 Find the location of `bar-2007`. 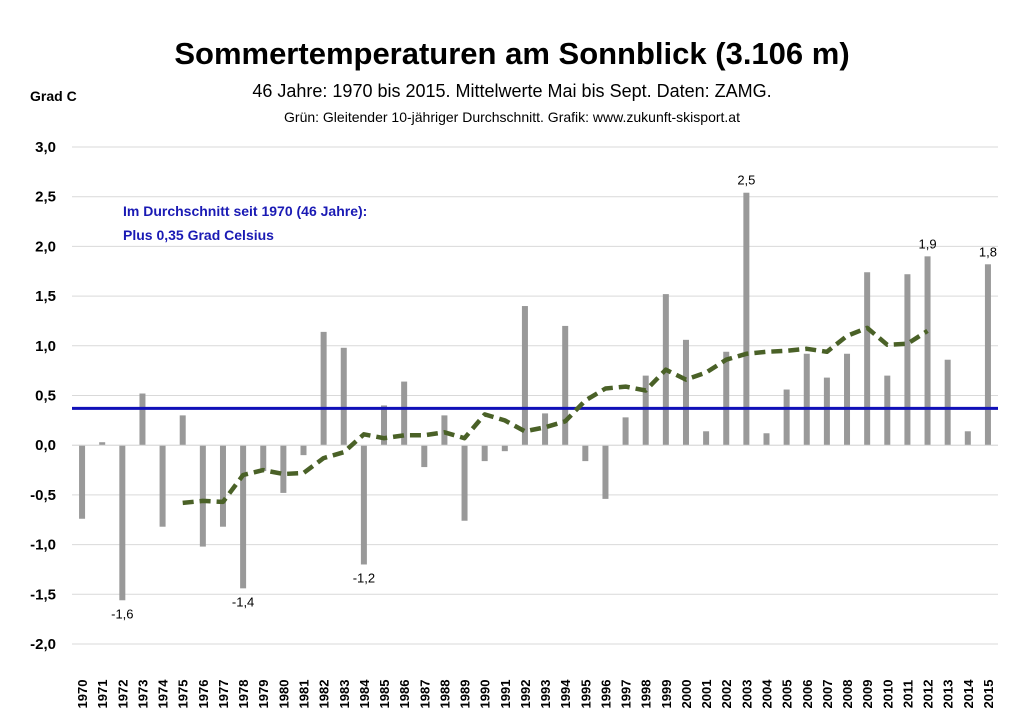

bar-2007 is located at coordinates (826, 411).